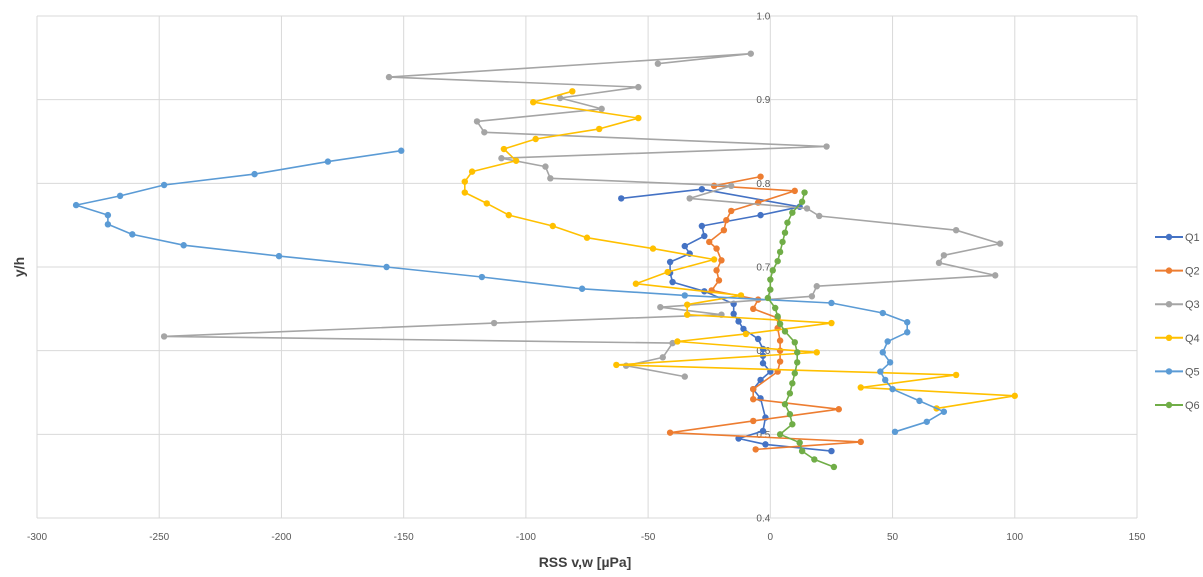  I want to click on y-tick-label: 0.4, so click(763, 519).